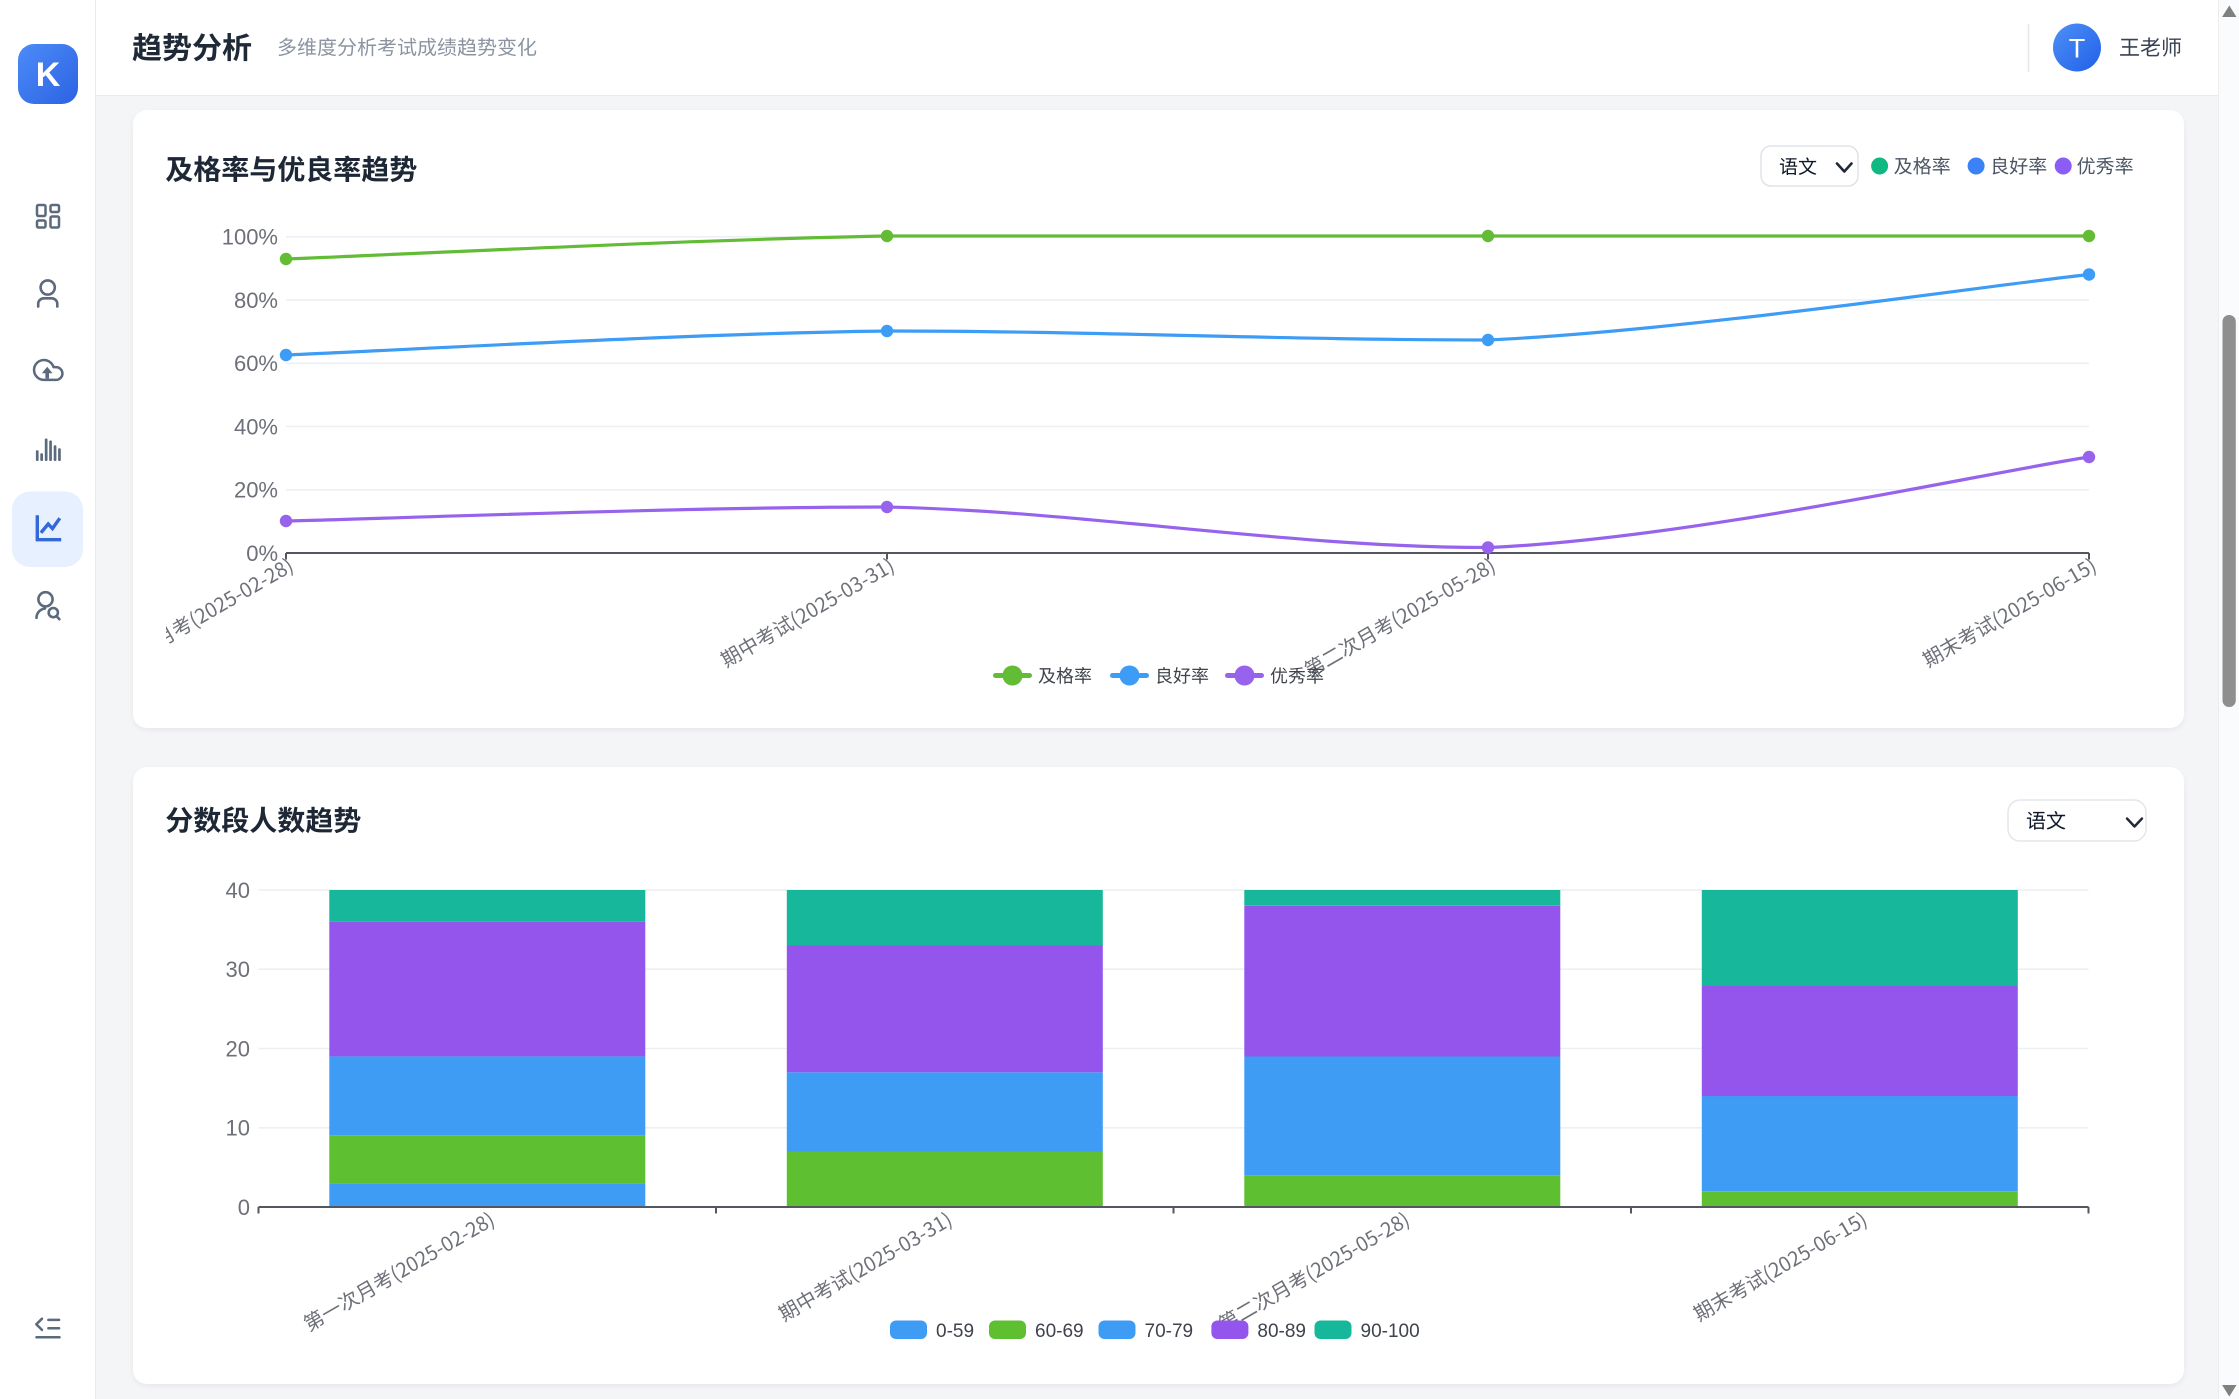 The image size is (2239, 1399). I want to click on svg-text: 60%, so click(256, 363).